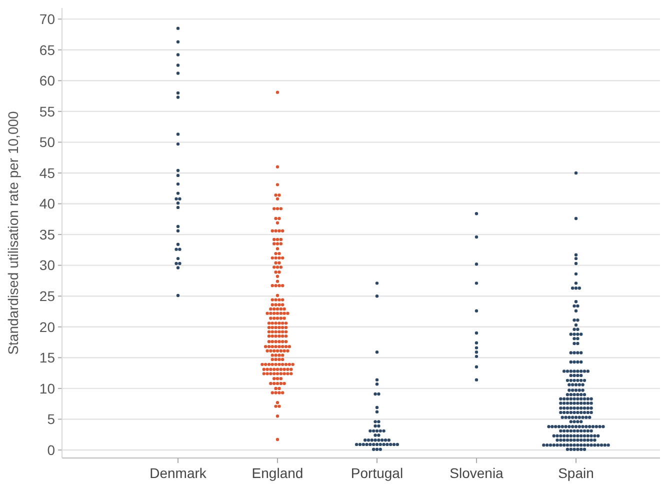  Describe the element at coordinates (576, 473) in the screenshot. I see `x-tick-label: Spain` at that location.